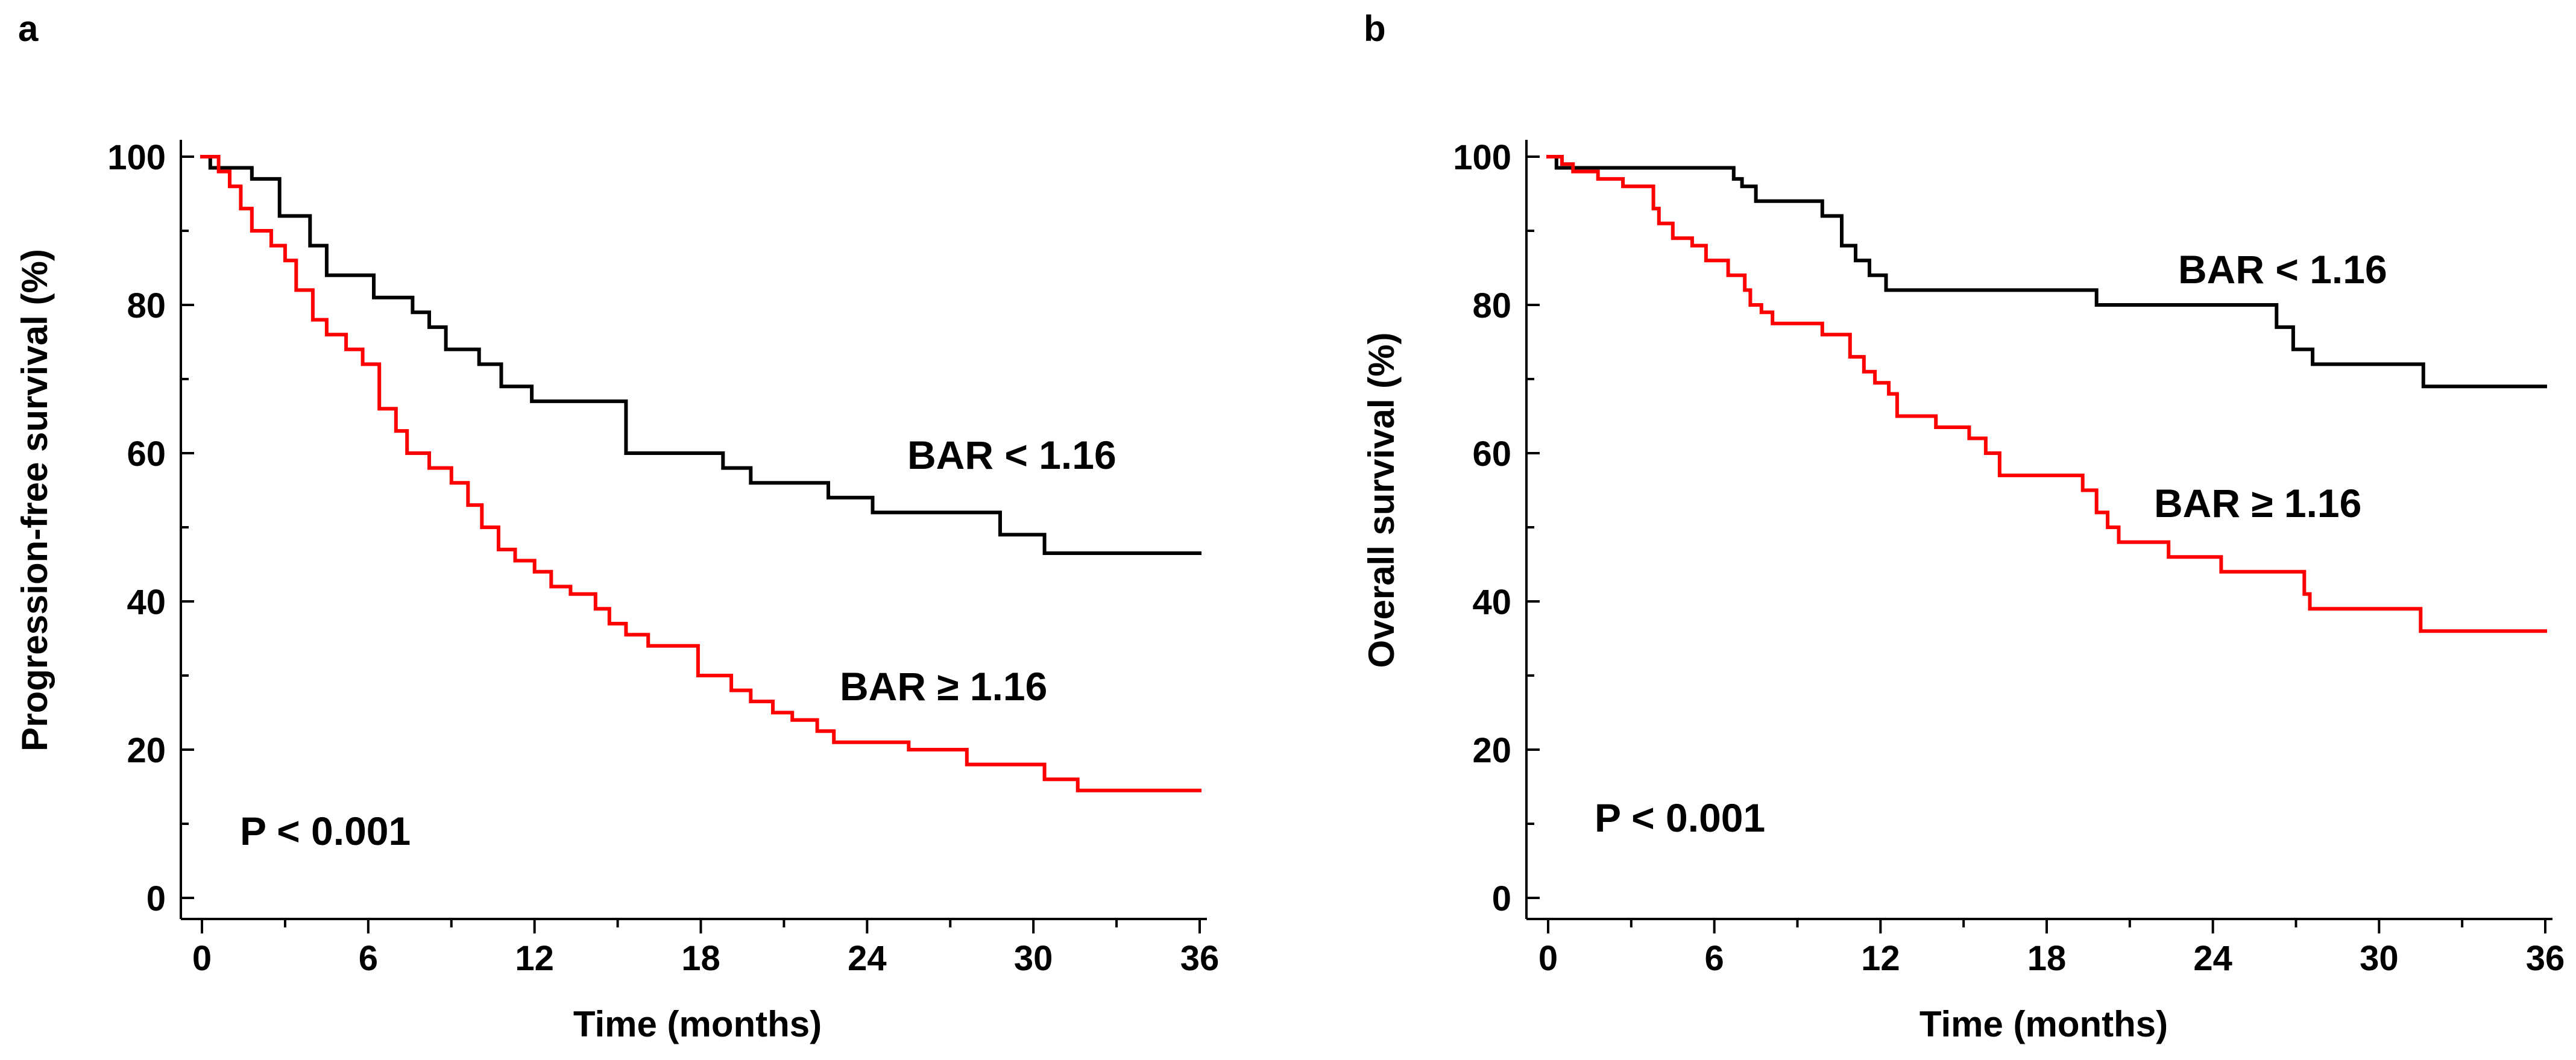 This screenshot has width=2576, height=1060. I want to click on y-tick-label-a: 40, so click(146, 602).